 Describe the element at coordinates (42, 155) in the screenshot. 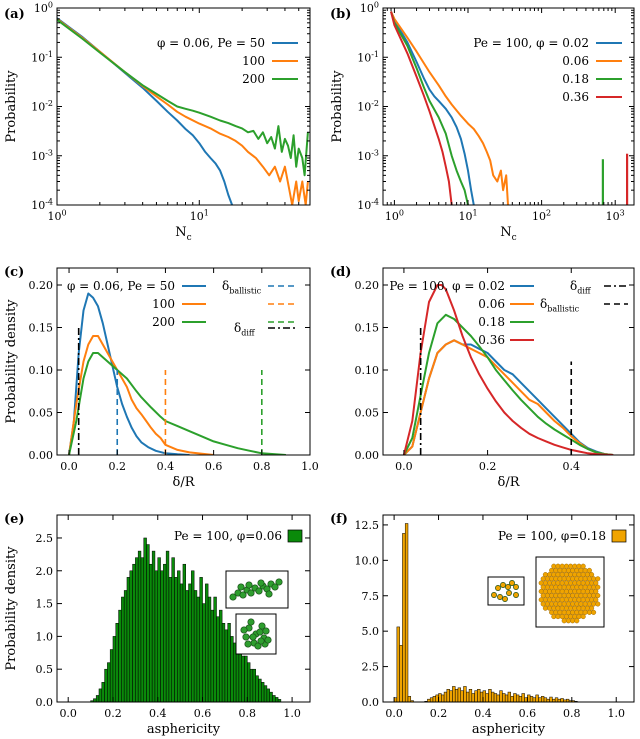

I see `y-tick-label: 10⁻³` at that location.